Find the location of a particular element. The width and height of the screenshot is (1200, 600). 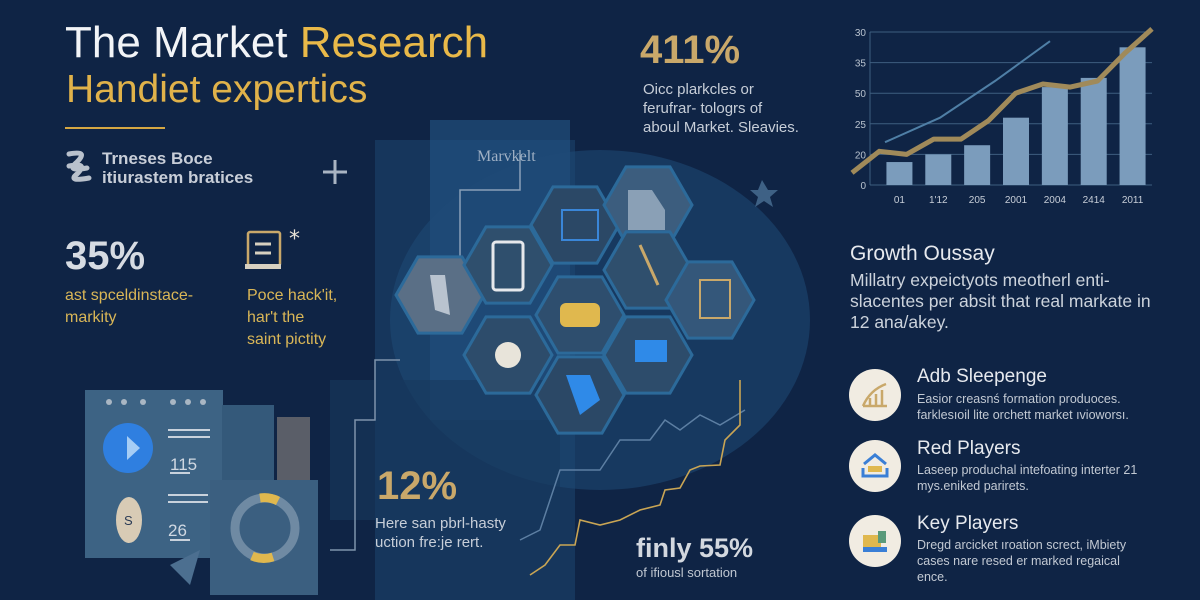

stat-doc-text: Poce hack'it, har't the saint pictity is located at coordinates (292, 317).